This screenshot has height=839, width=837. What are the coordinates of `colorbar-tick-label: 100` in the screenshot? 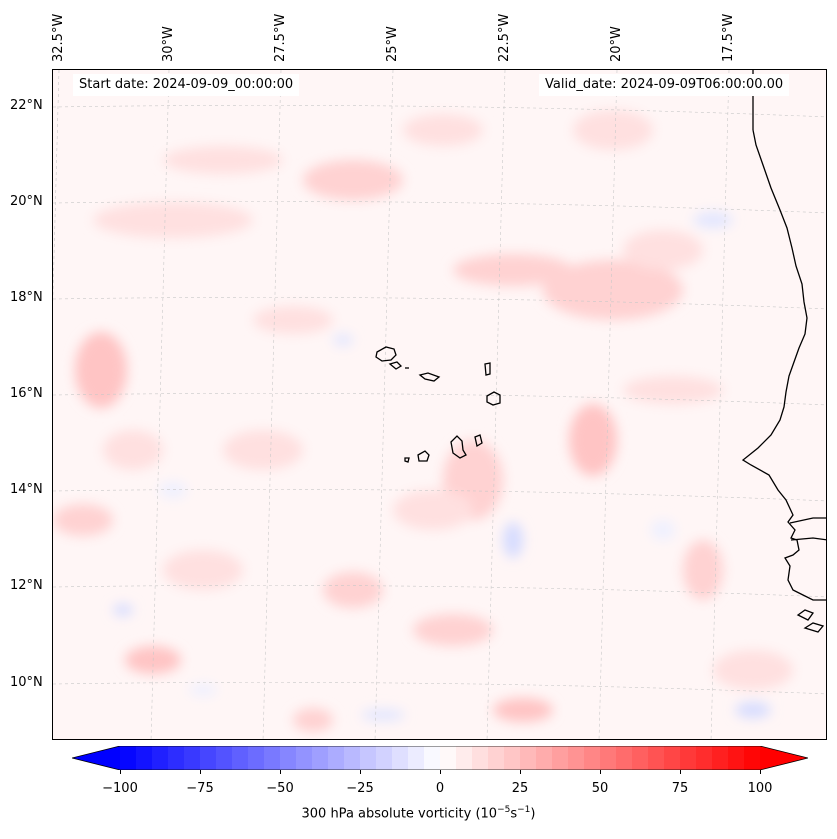 It's located at (760, 788).